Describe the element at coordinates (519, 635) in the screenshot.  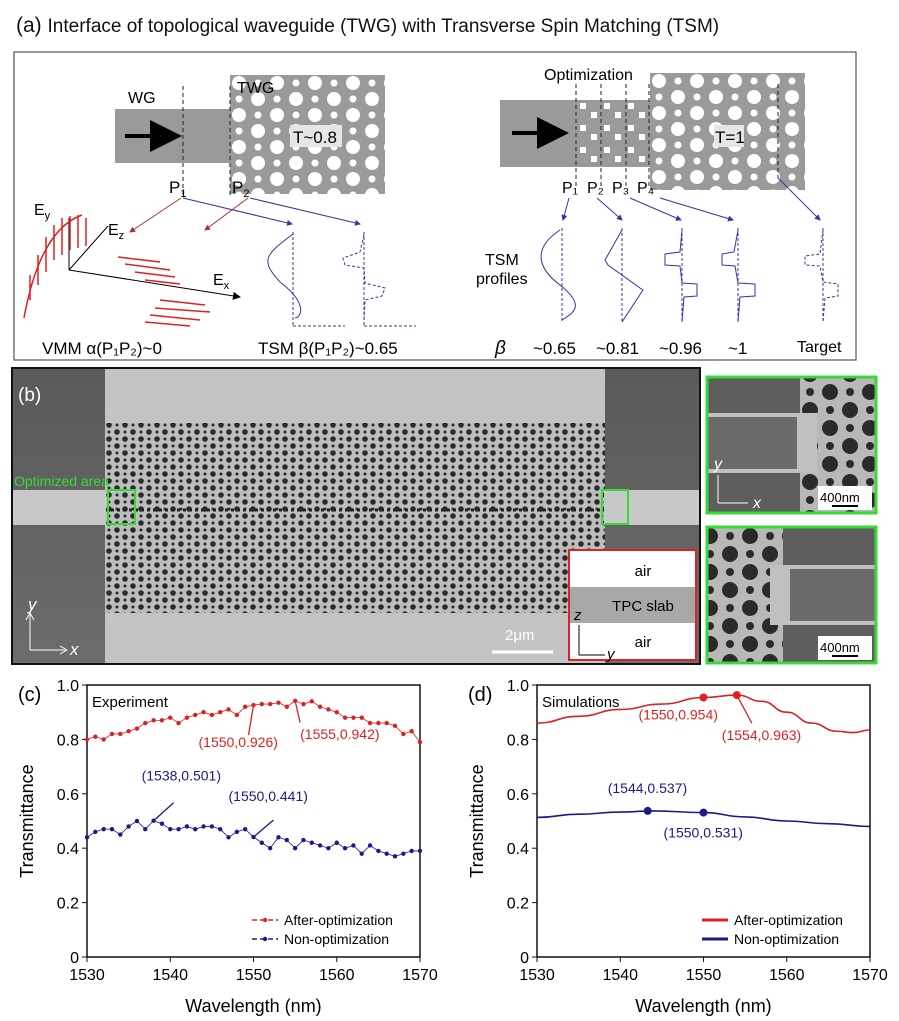
I see `scale-bar-label: 2μm` at that location.